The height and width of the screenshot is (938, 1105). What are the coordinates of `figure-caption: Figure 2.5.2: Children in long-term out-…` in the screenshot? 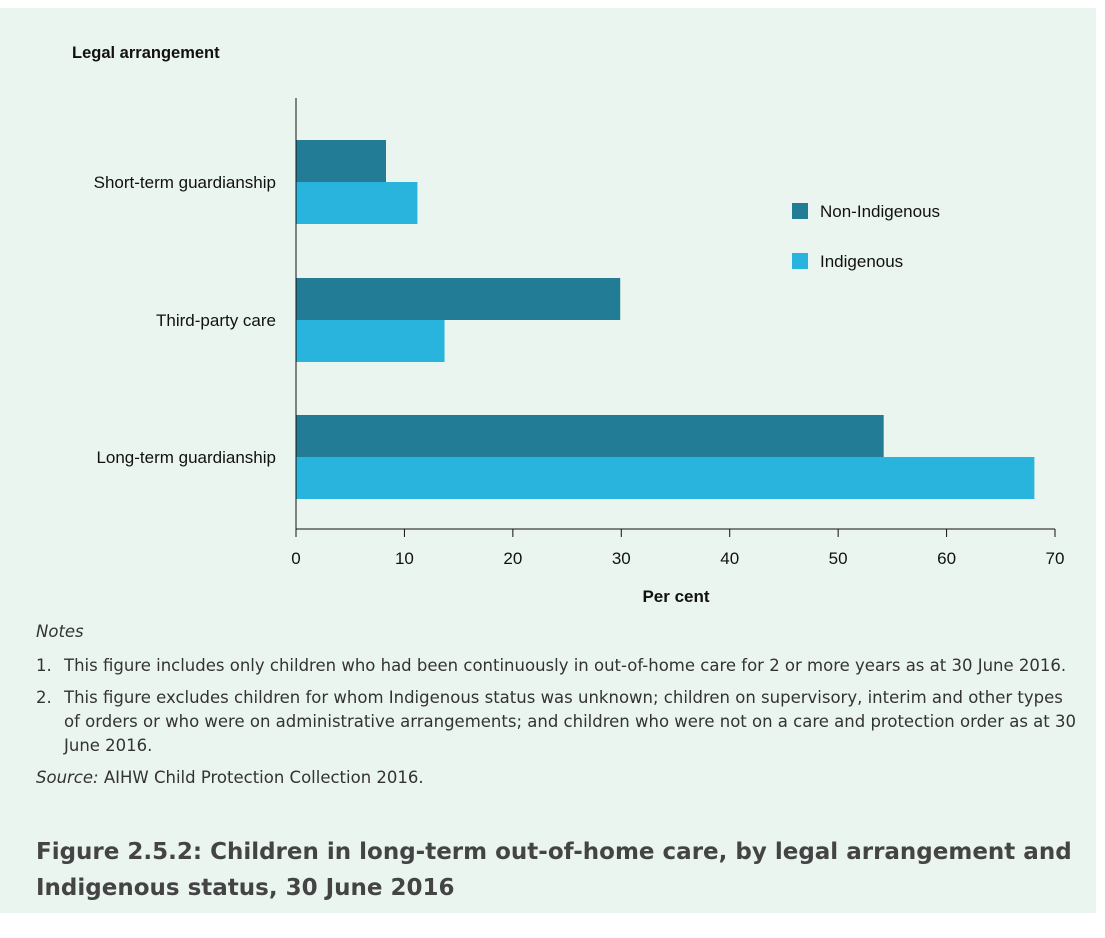 It's located at (554, 870).